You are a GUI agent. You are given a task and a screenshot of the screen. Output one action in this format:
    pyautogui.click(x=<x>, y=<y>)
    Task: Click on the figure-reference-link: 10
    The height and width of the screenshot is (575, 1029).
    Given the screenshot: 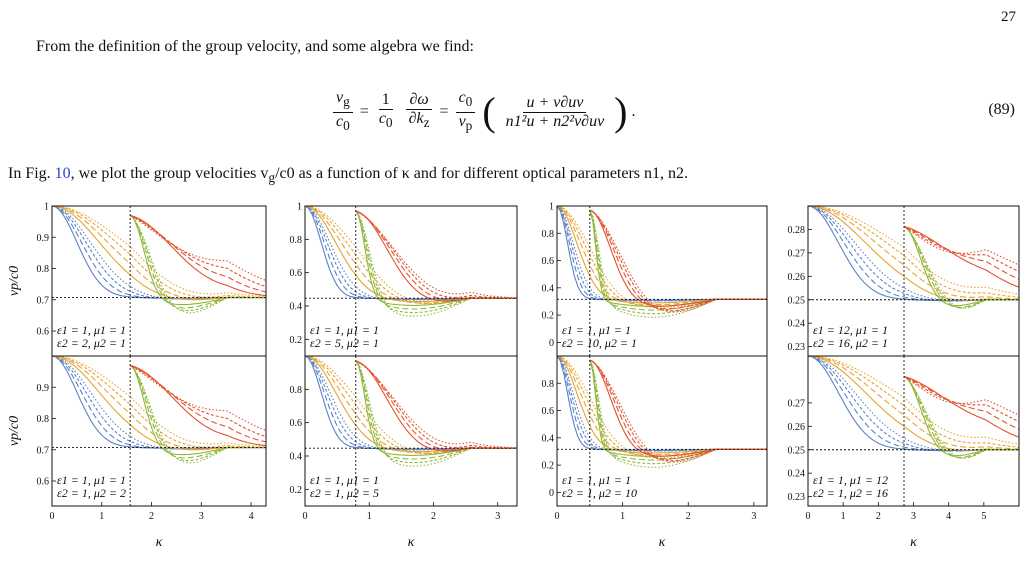 What is the action you would take?
    pyautogui.click(x=62, y=173)
    